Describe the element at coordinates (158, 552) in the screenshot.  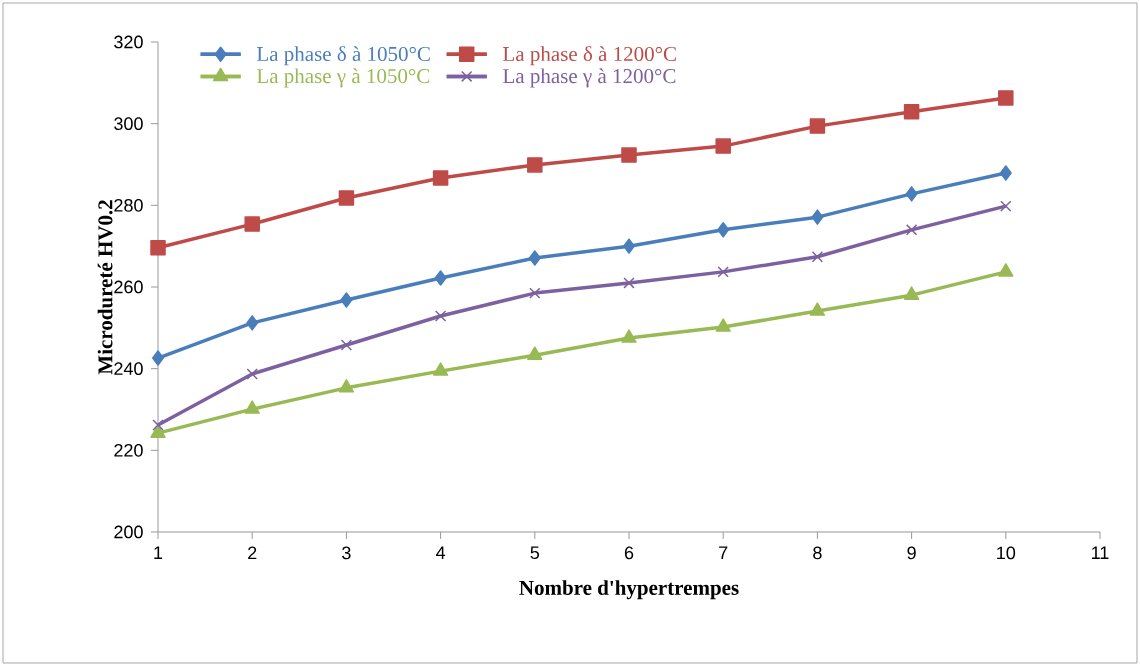
I see `x-tick-label: 1` at that location.